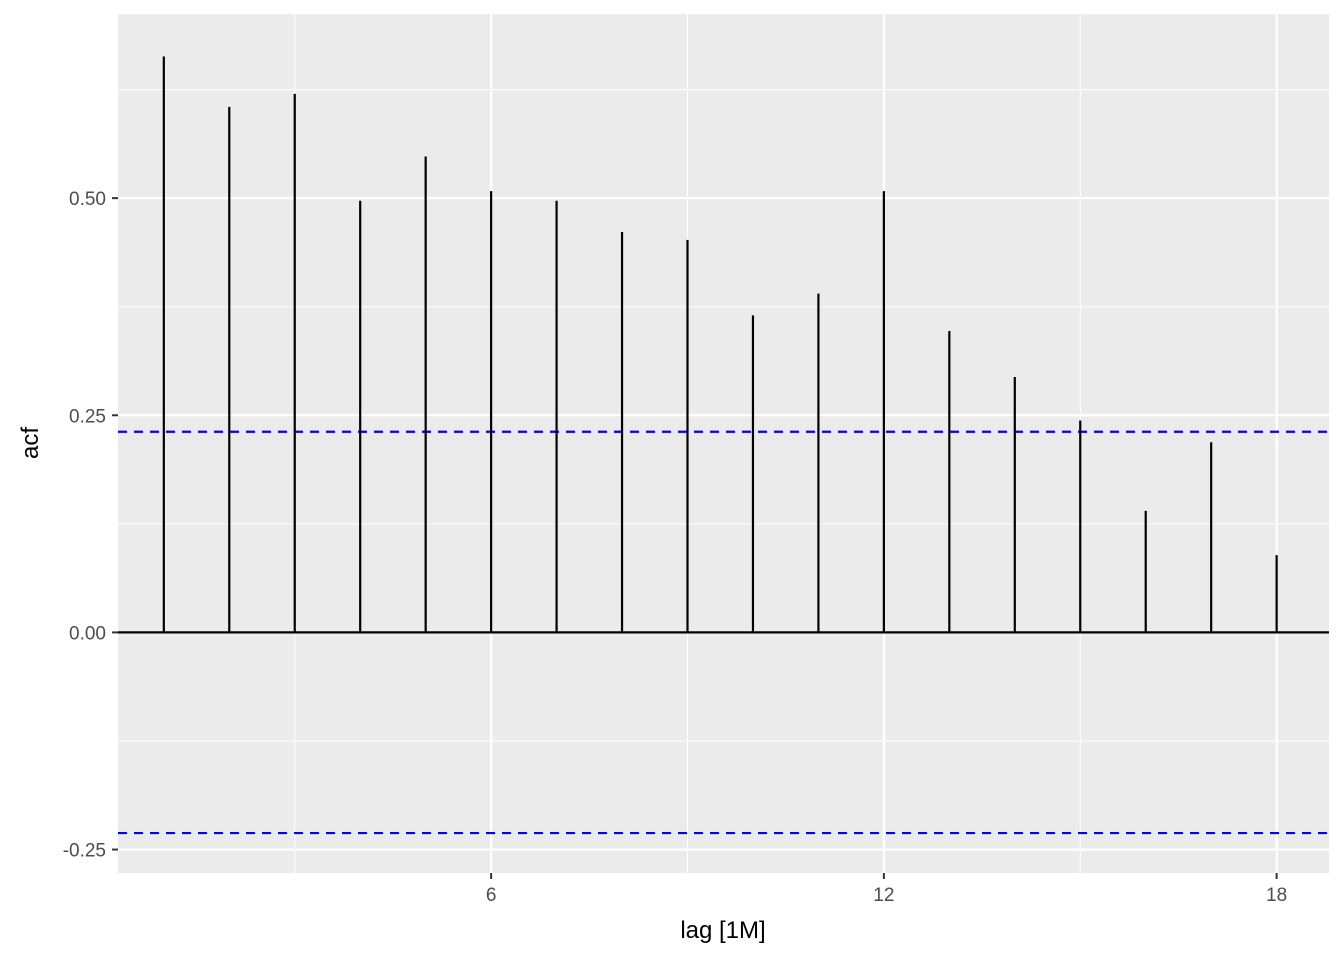 This screenshot has height=960, width=1344. Describe the element at coordinates (30, 443) in the screenshot. I see `y-axis-title: acf` at that location.